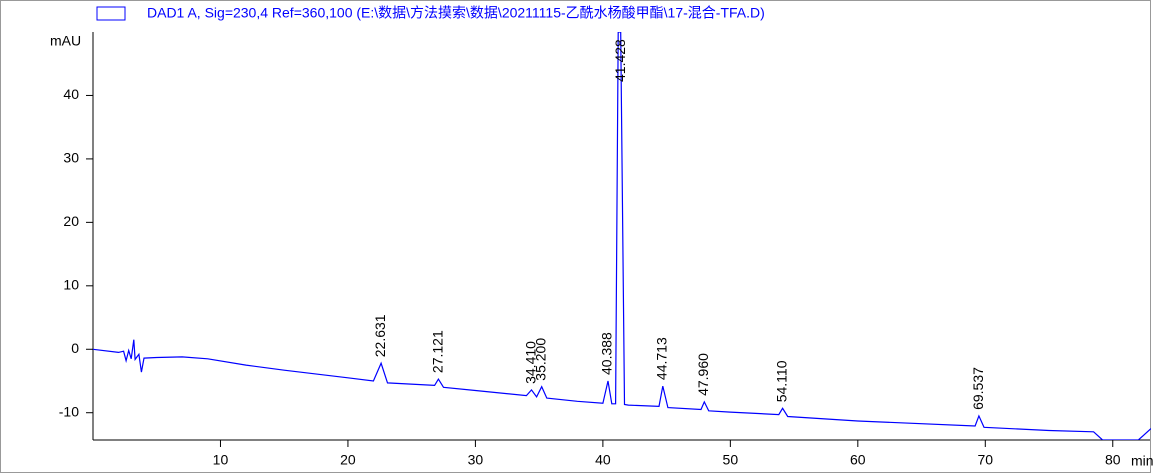  Describe the element at coordinates (858, 460) in the screenshot. I see `x-tick-label: 60` at that location.